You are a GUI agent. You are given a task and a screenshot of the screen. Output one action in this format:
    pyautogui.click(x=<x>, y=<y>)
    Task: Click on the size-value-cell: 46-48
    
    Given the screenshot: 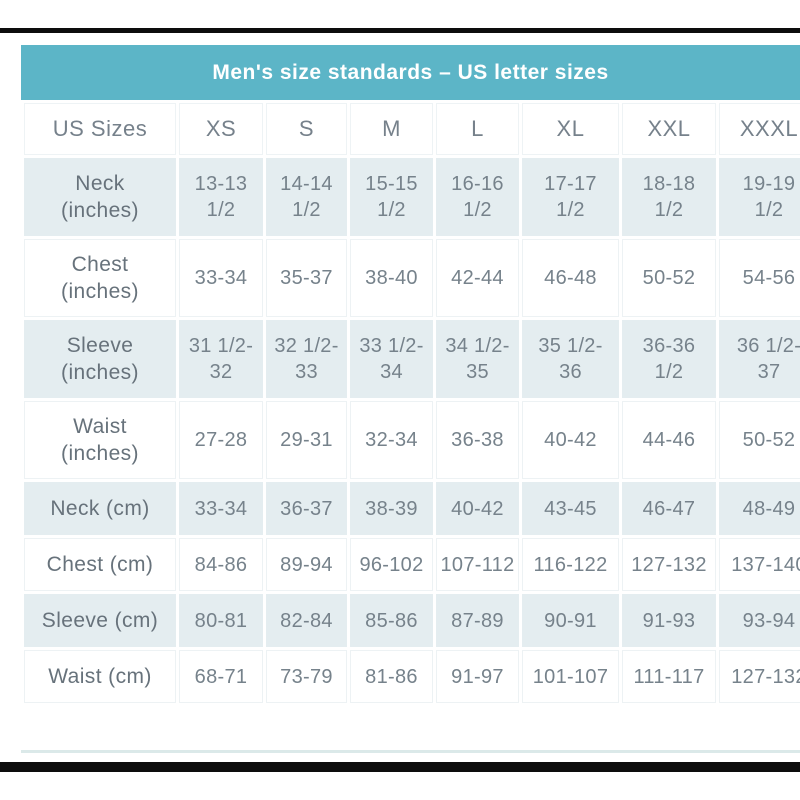 What is the action you would take?
    pyautogui.click(x=570, y=278)
    